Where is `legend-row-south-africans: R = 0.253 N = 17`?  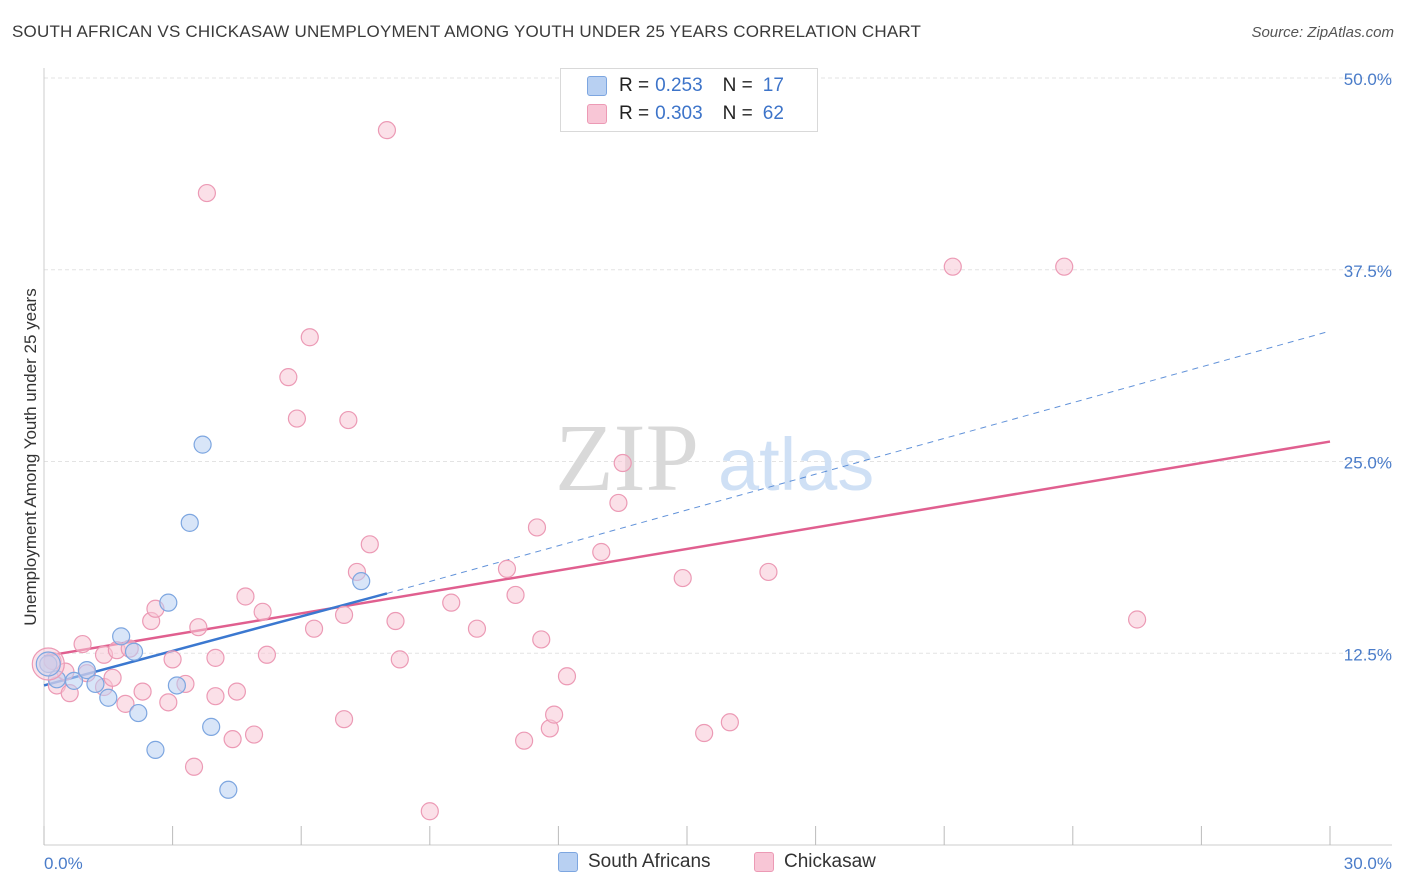
legend-row-south-africans: R = 0.253 N = 17 is located at coordinates (685, 86).